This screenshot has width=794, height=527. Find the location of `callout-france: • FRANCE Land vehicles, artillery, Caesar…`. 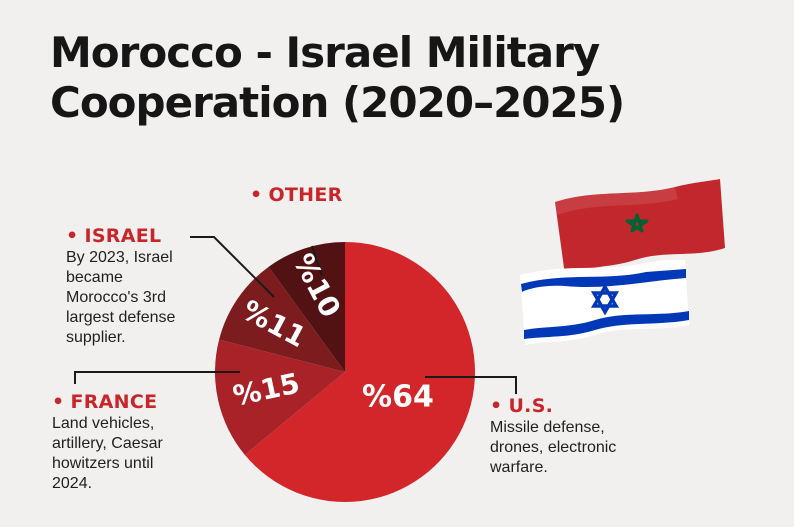

callout-france: • FRANCE Land vehicles, artillery, Caesar… is located at coordinates (132, 442).